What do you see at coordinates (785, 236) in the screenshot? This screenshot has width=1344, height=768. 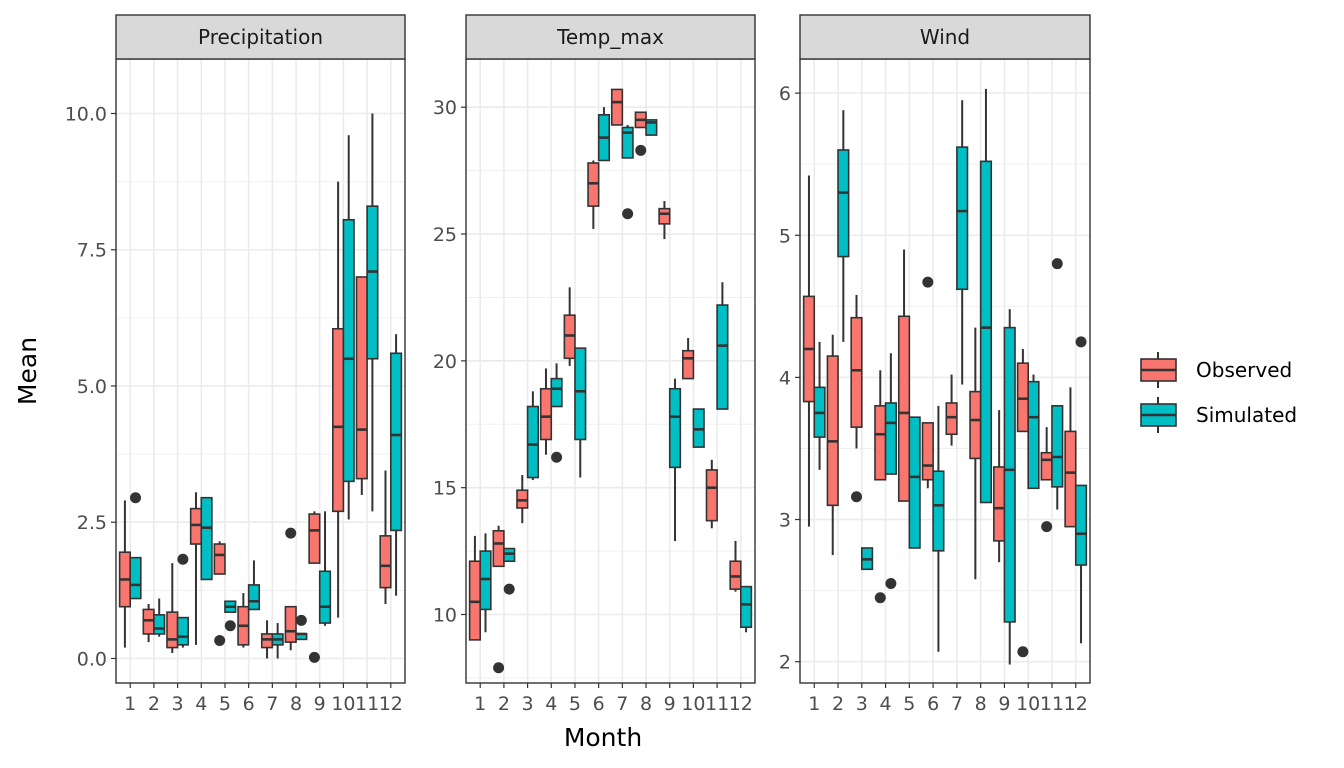 I see `y-tick-label: 5` at bounding box center [785, 236].